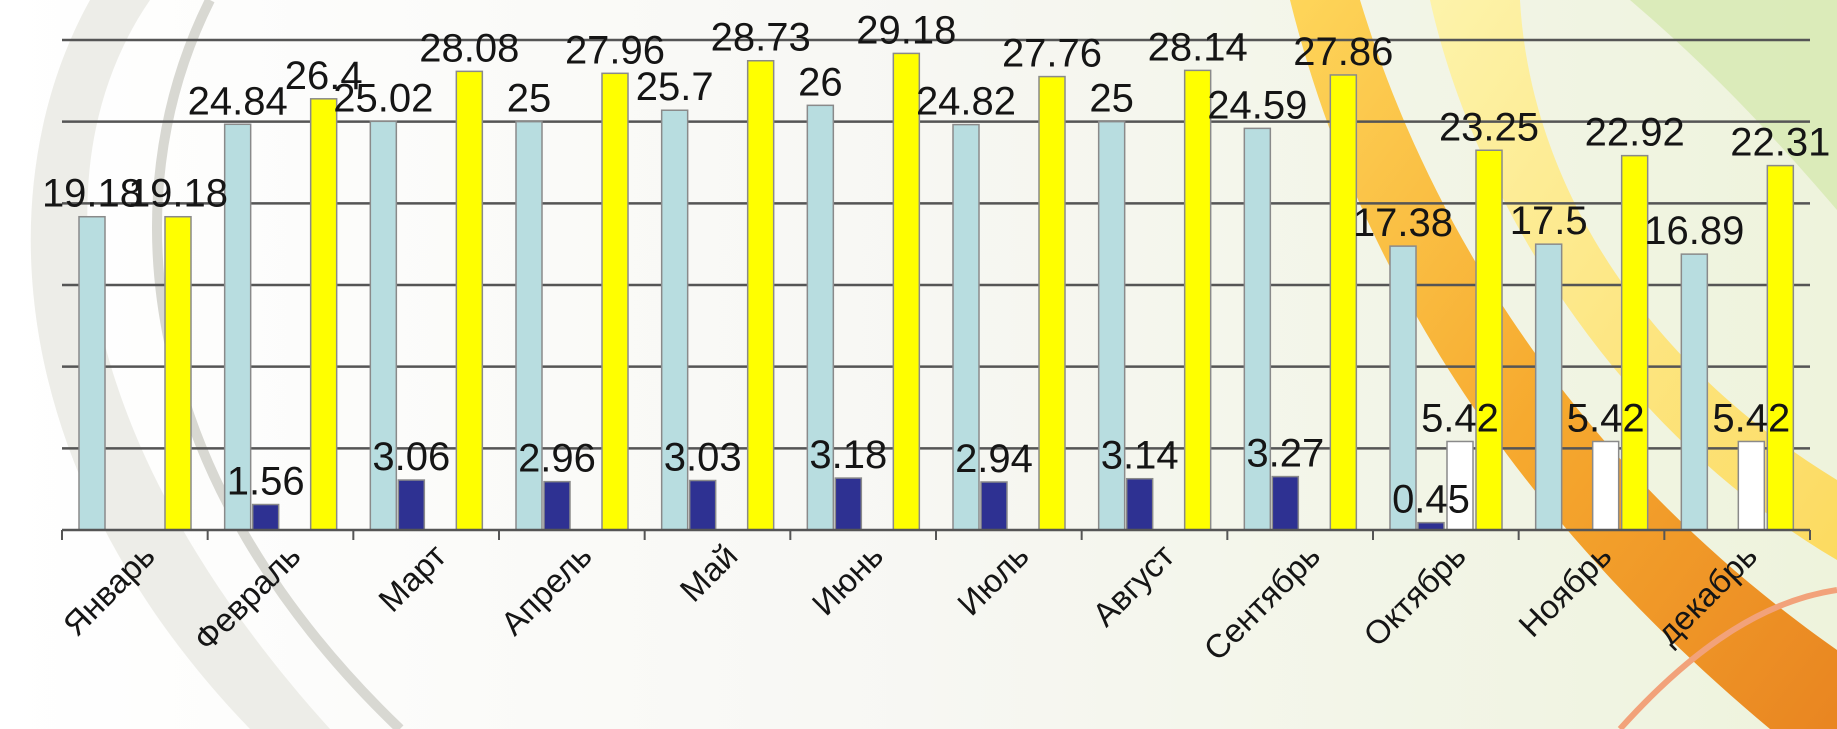 This screenshot has width=1837, height=729. I want to click on data-label-s3-4: 28.73, so click(761, 38).